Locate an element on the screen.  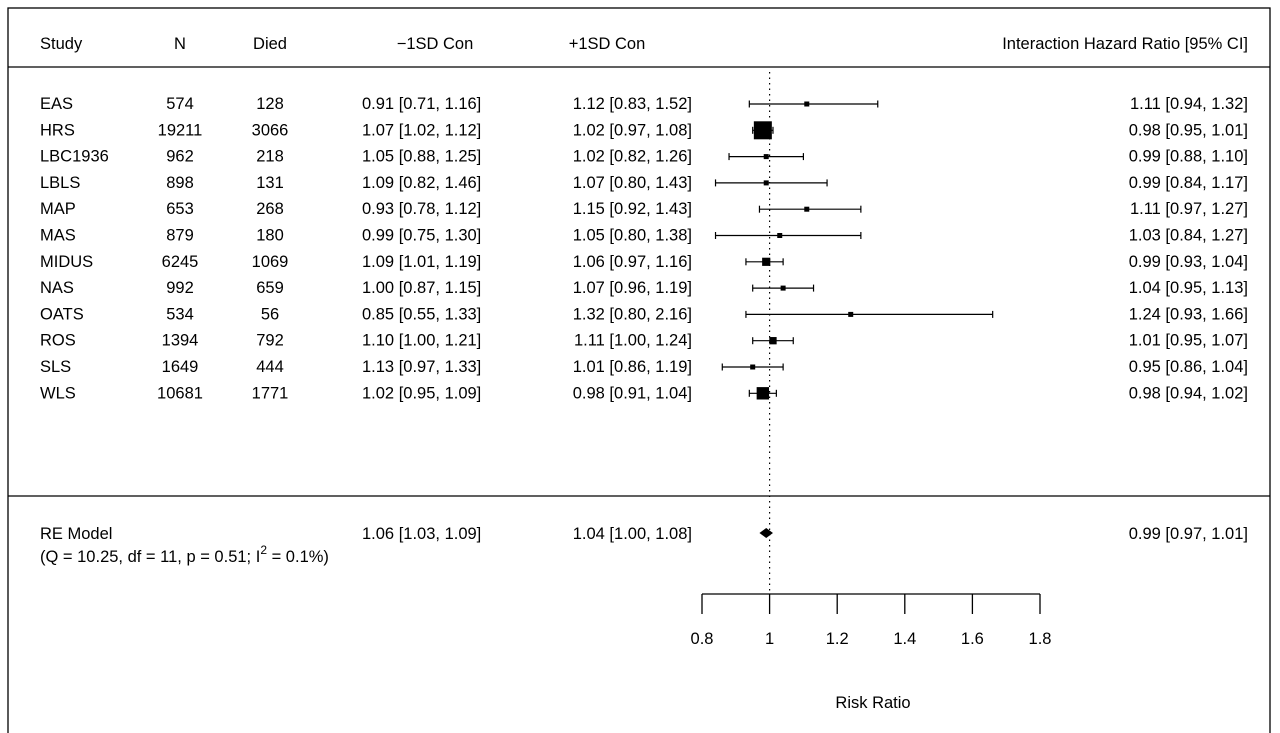
x-tick-label: 1.4 is located at coordinates (904, 639).